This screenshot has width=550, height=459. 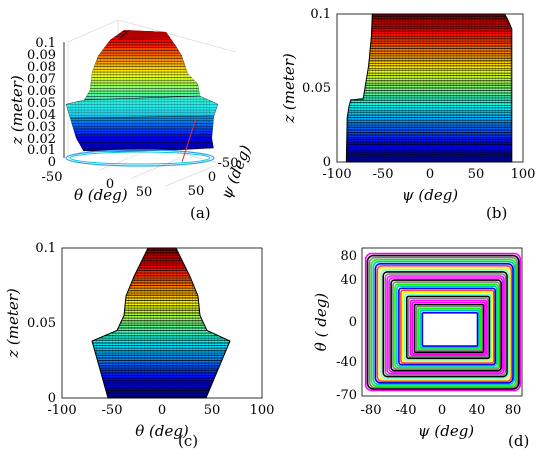 I want to click on z-tick-label: 0.04, so click(x=41, y=115).